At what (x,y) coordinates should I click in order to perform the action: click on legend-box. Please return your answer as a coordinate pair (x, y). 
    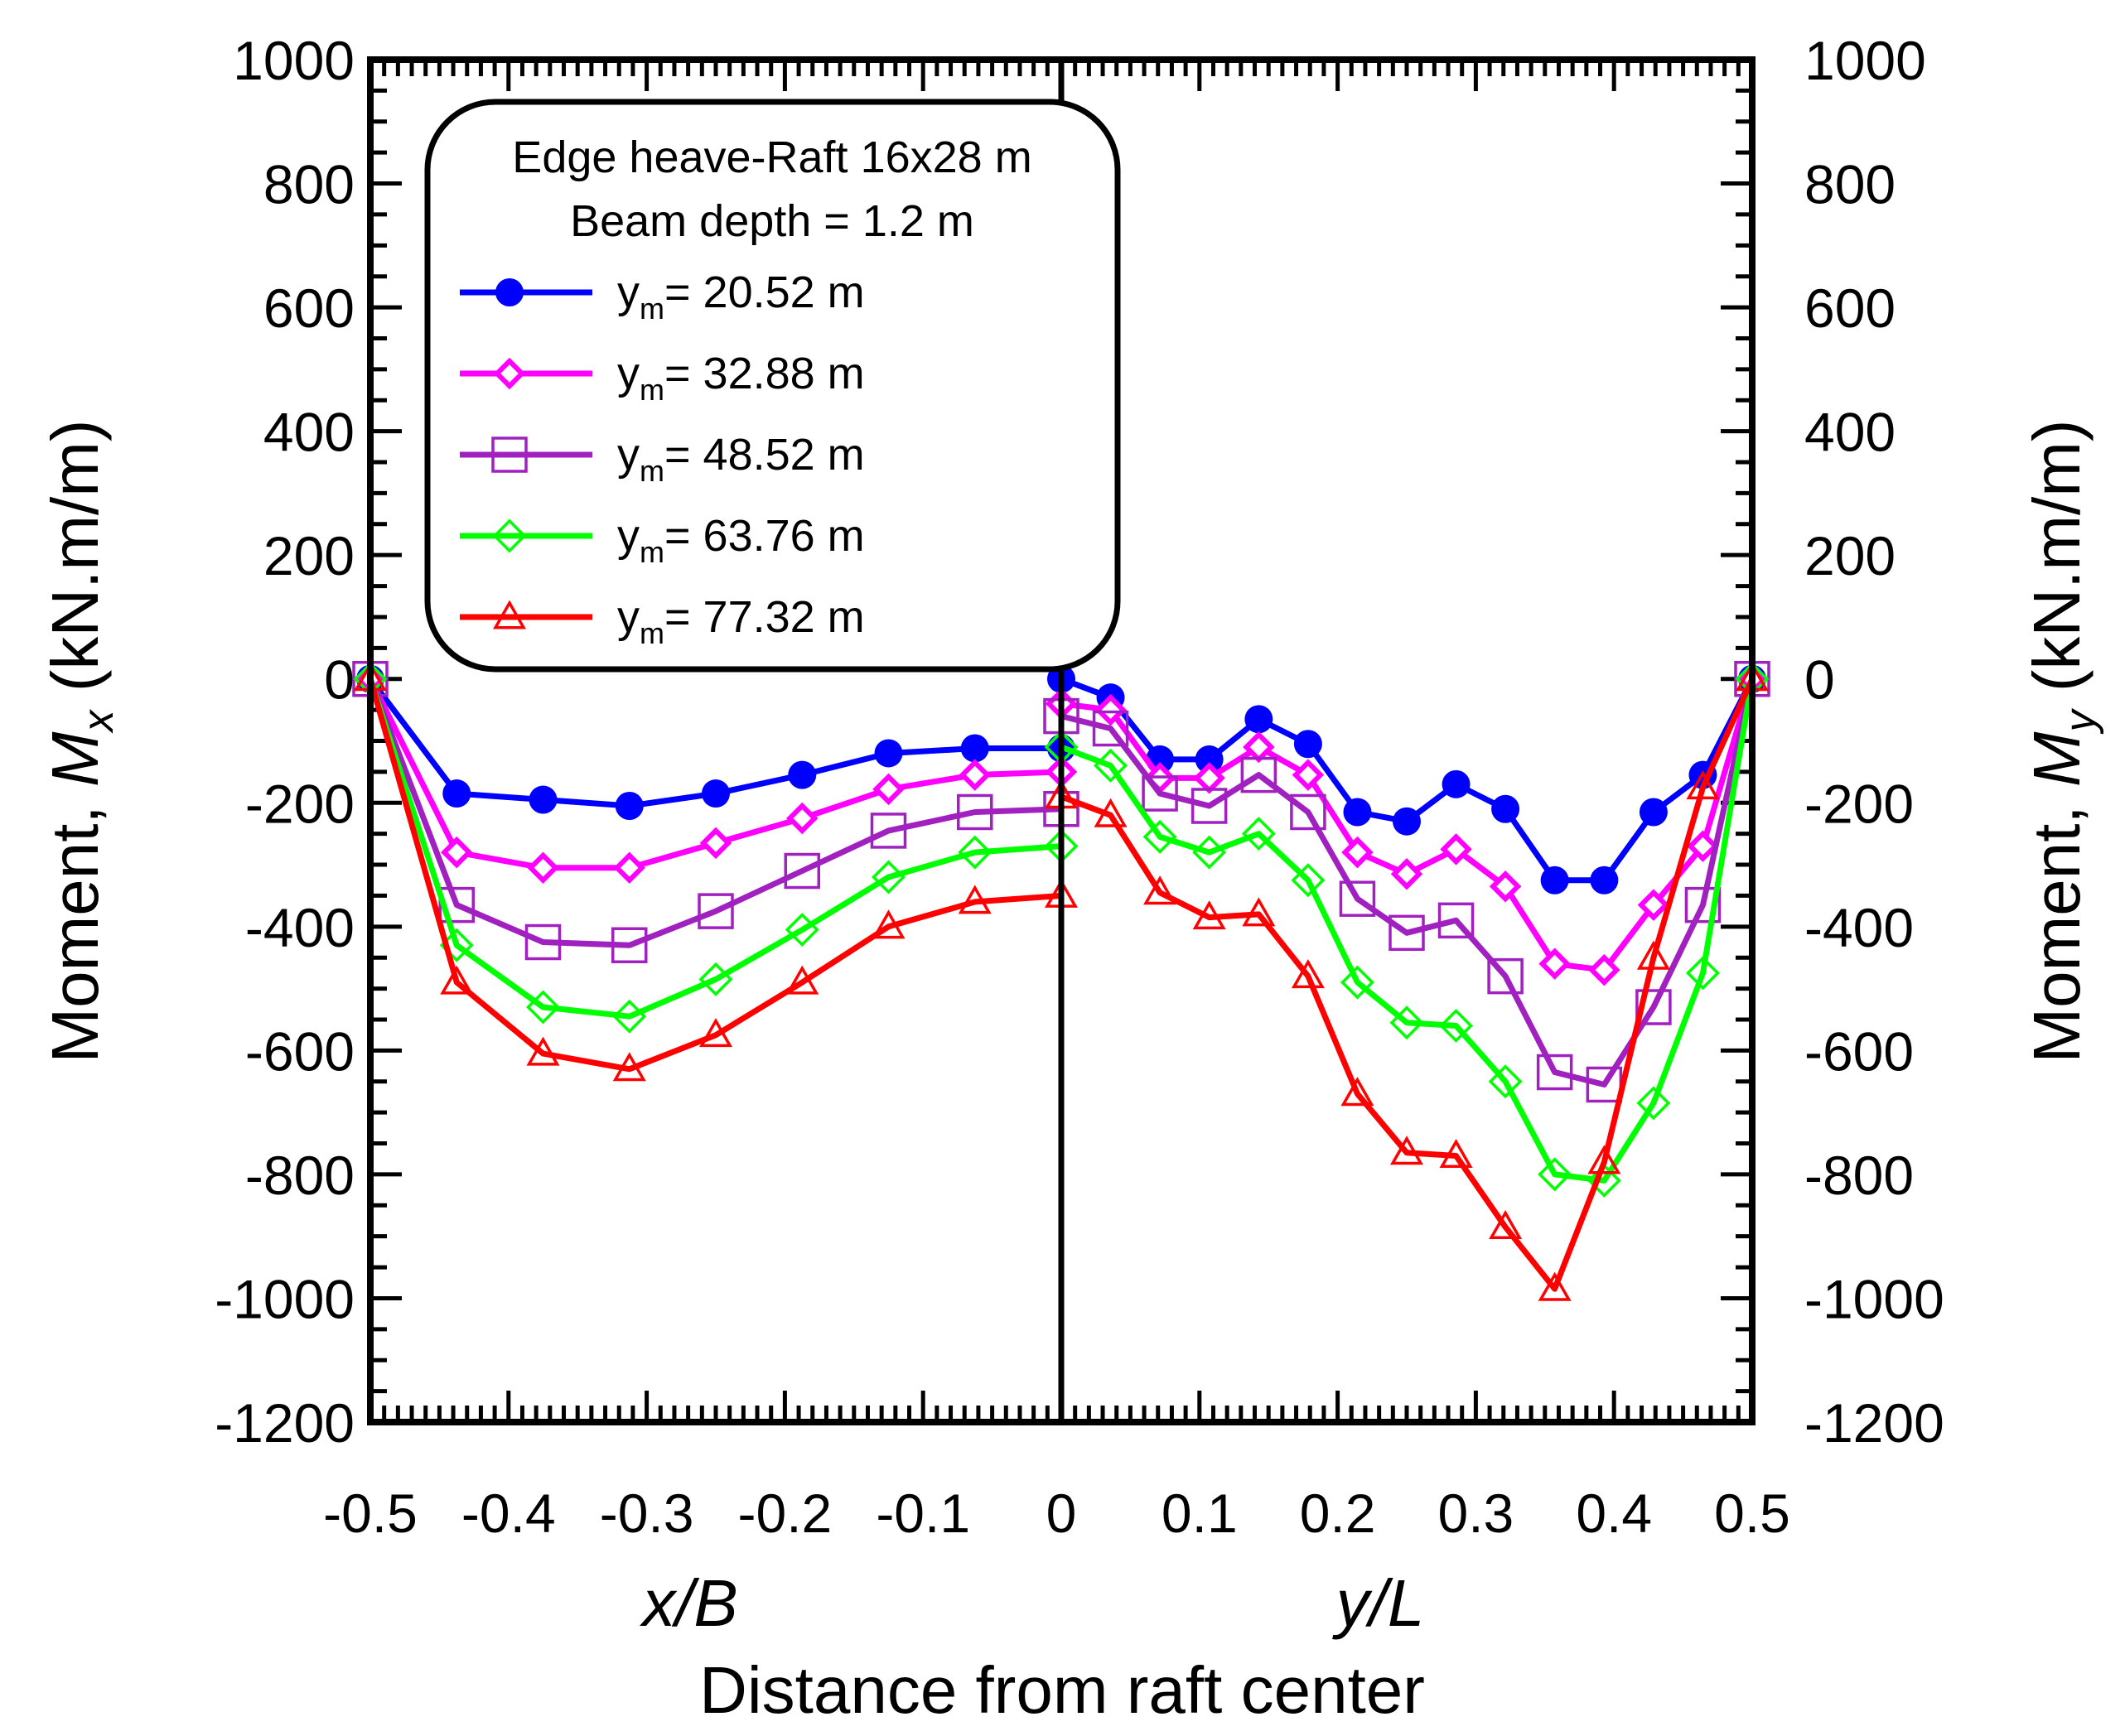
    Looking at the image, I should click on (772, 386).